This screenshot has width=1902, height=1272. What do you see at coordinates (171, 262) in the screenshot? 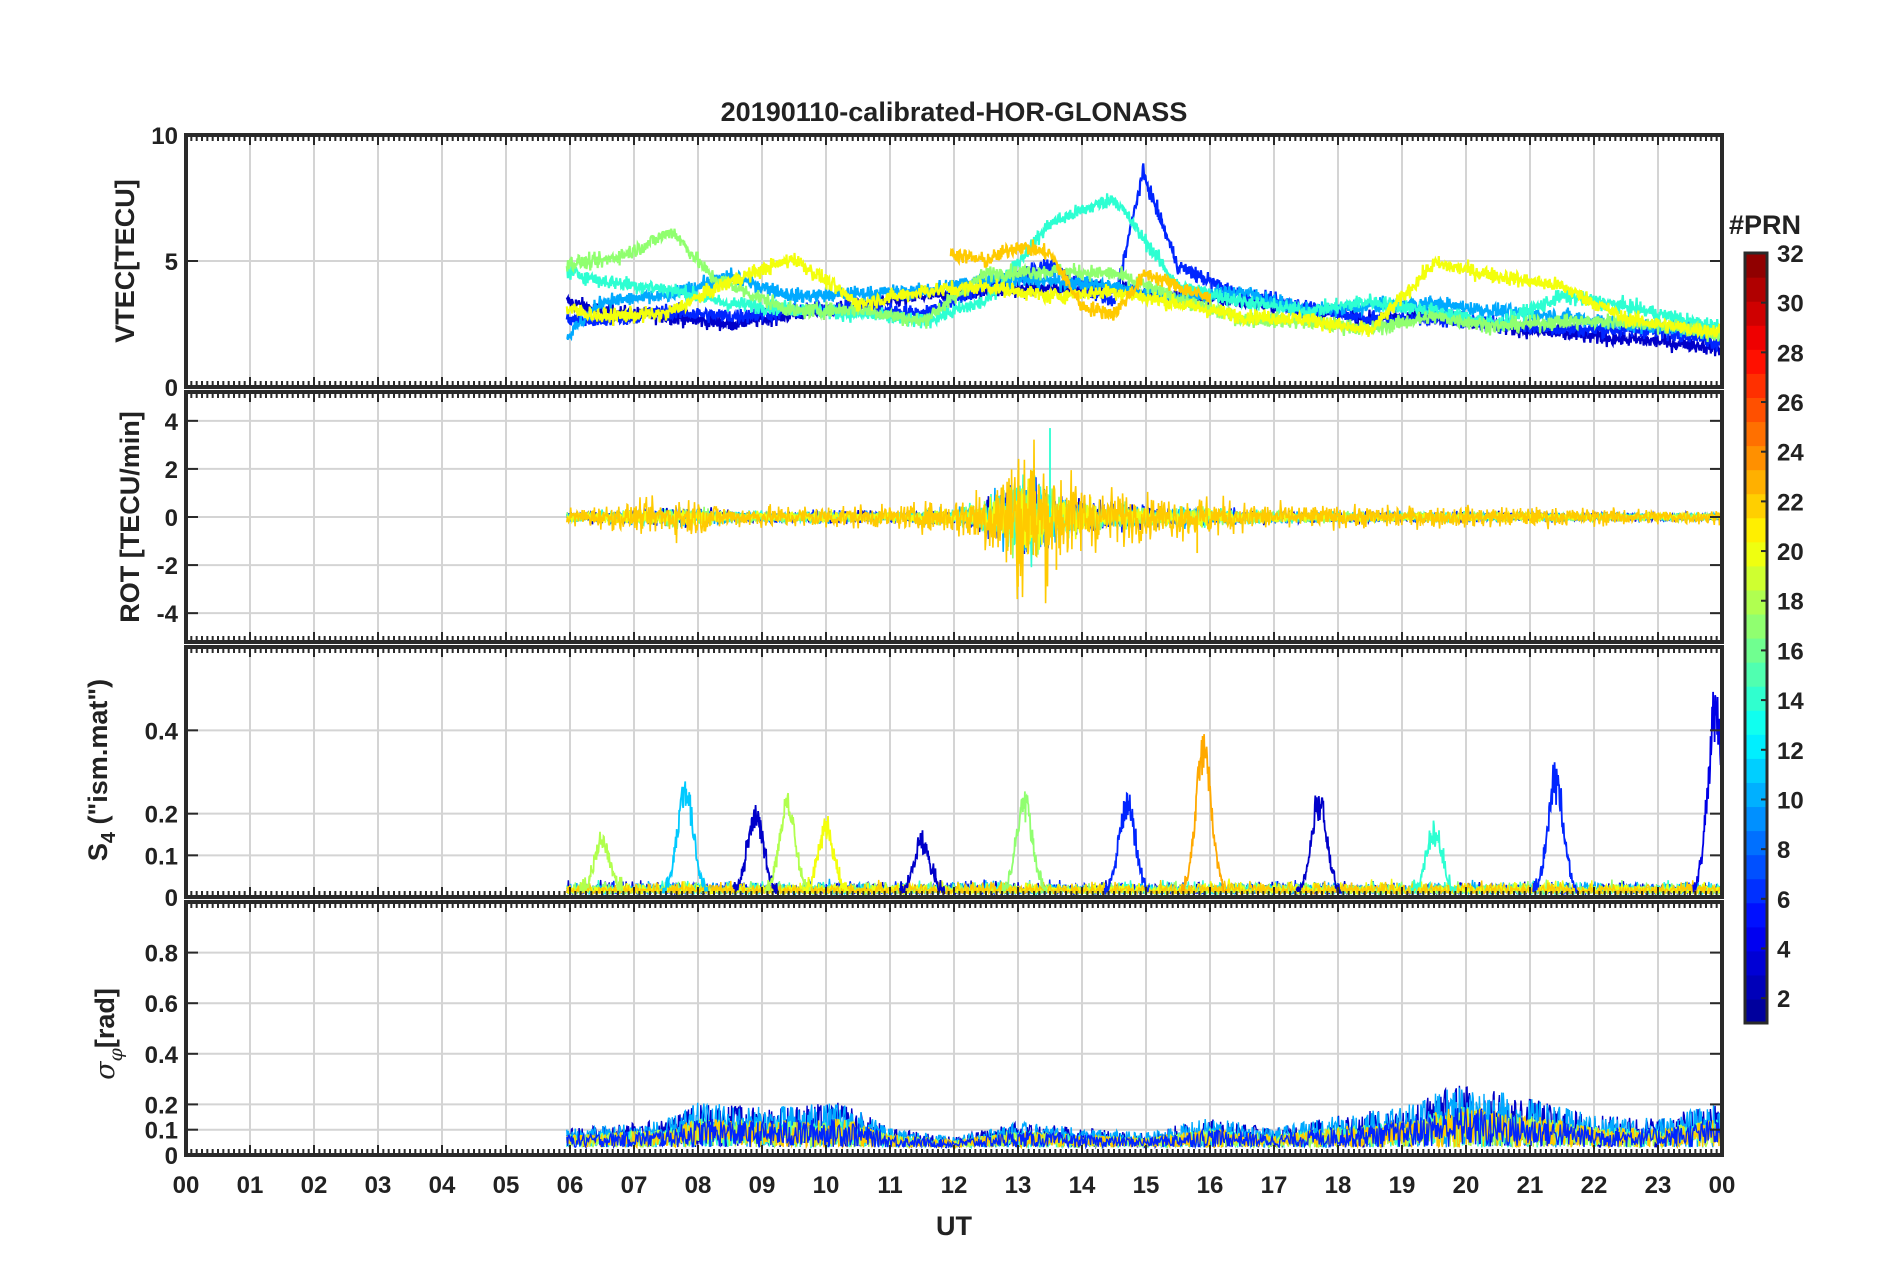
I see `y-tick-label: 5` at bounding box center [171, 262].